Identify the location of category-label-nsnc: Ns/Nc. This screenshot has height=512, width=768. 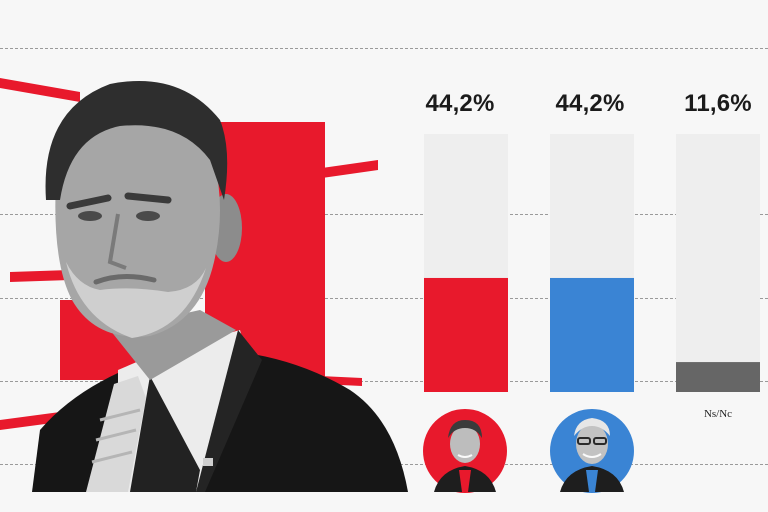
(718, 414).